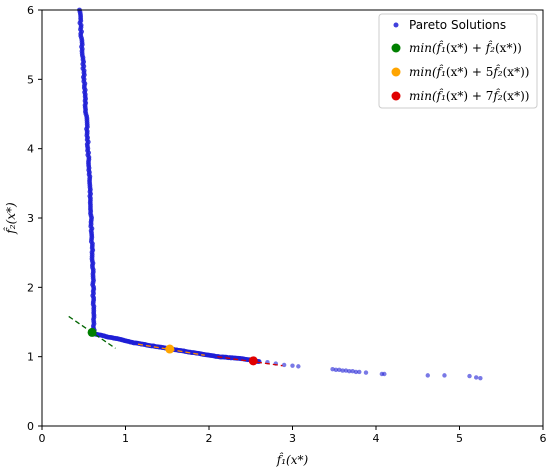  I want to click on x-tick-label: 2, so click(209, 438).